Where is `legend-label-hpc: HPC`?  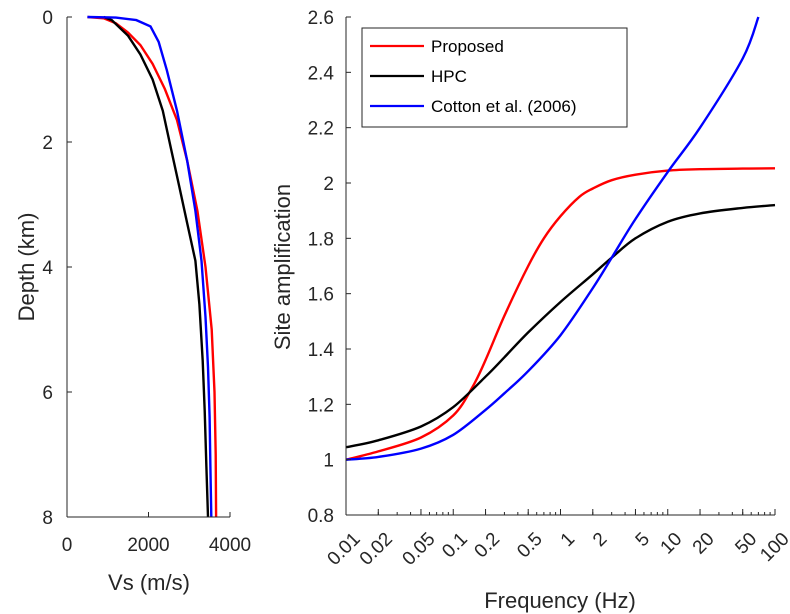 legend-label-hpc: HPC is located at coordinates (449, 76).